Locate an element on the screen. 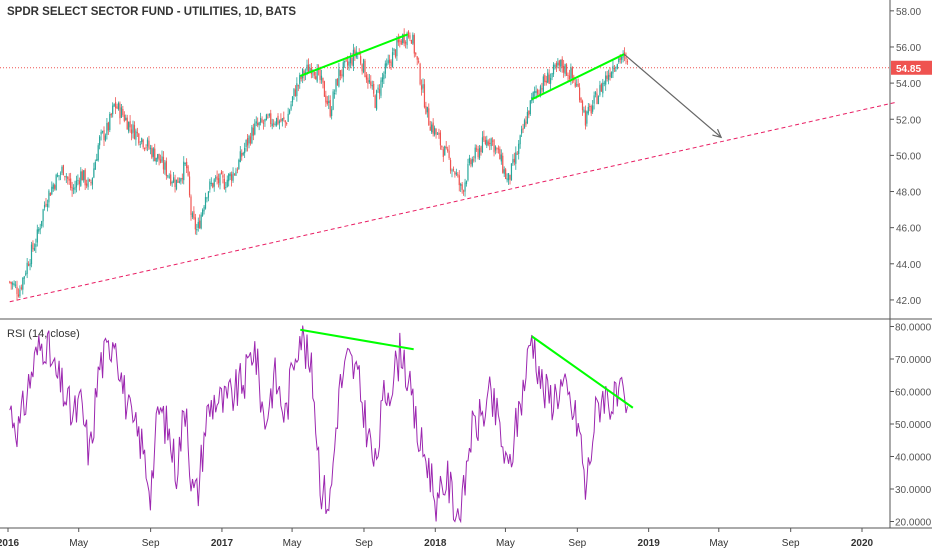  forecast-arrow-line is located at coordinates (672, 95).